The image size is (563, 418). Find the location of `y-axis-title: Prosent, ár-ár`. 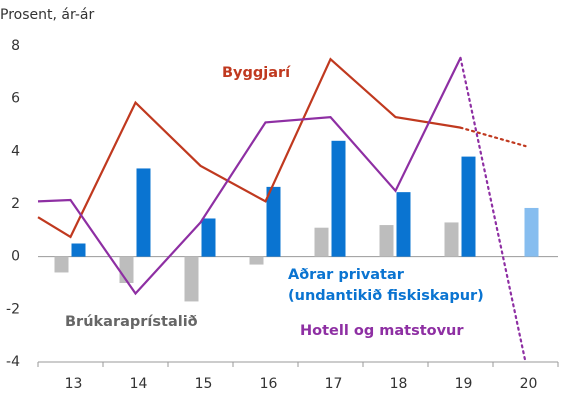

y-axis-title: Prosent, ár-ár is located at coordinates (47, 15).